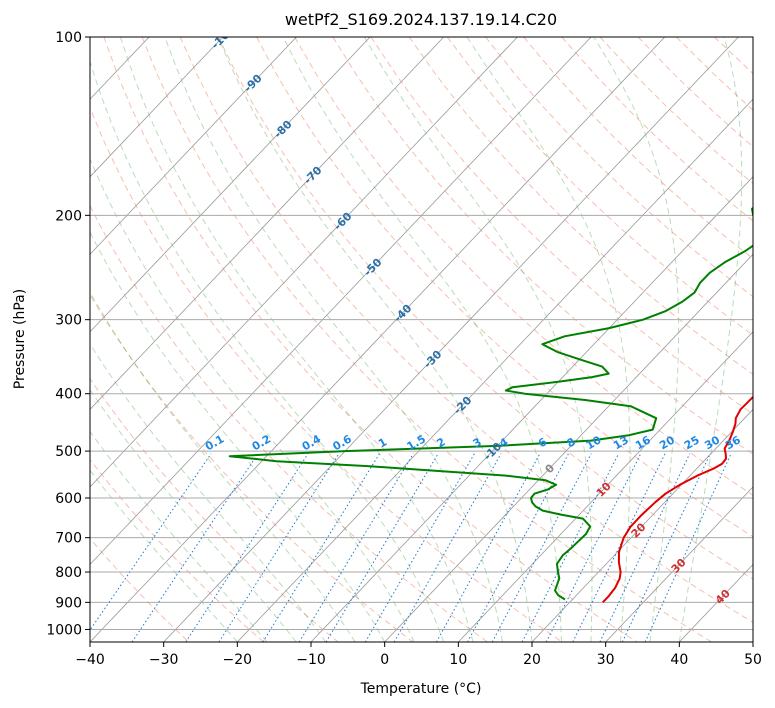 This screenshot has width=775, height=708. I want to click on chart-title: wetPf2_S169.2024.137.19.14.C20, so click(421, 20).